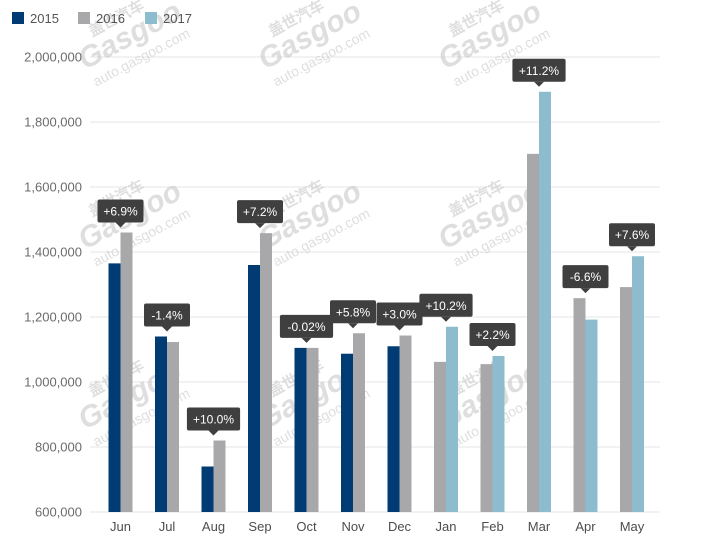 This screenshot has height=545, width=702. Describe the element at coordinates (207, 489) in the screenshot. I see `bar-2015-aug` at that location.